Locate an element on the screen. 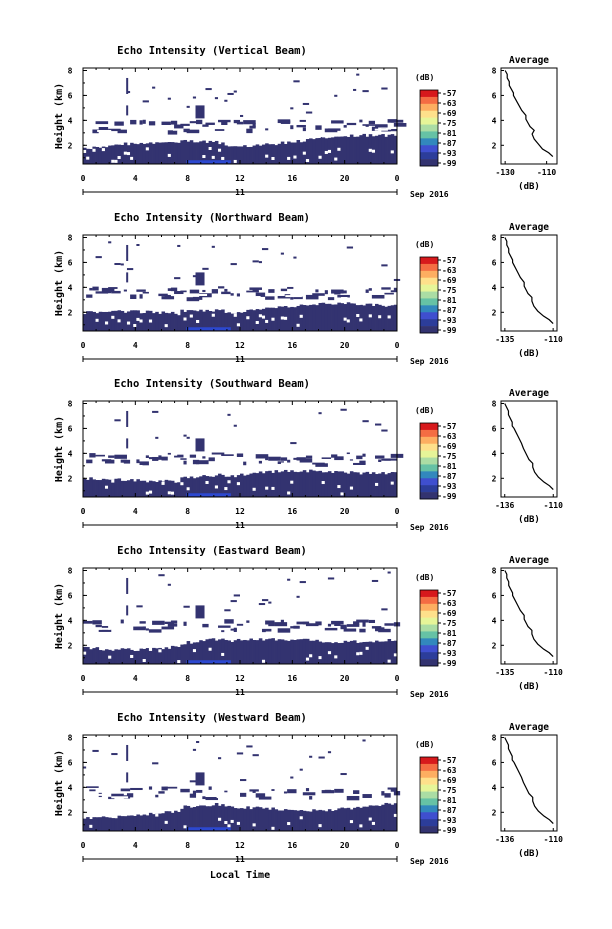 The width and height of the screenshot is (612, 929). colorbar-unit: (dB) is located at coordinates (424, 77).